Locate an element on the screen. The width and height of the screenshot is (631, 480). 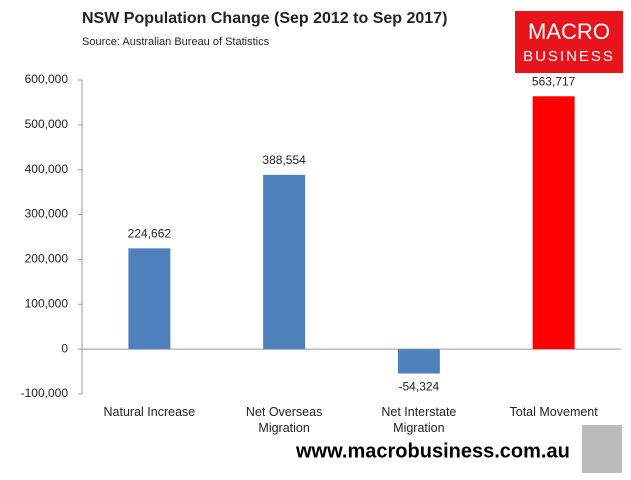
logo-text: BUSINESS is located at coordinates (569, 56).